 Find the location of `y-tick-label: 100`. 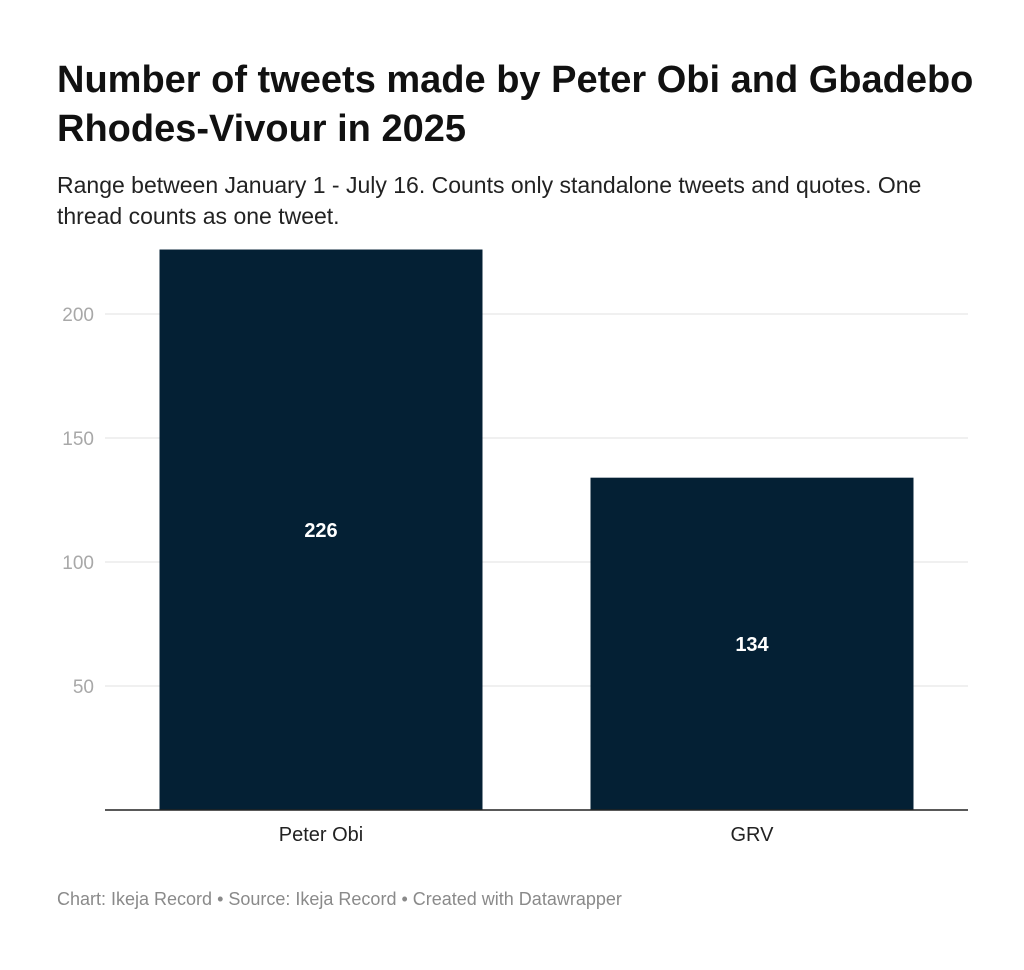

y-tick-label: 100 is located at coordinates (78, 563).